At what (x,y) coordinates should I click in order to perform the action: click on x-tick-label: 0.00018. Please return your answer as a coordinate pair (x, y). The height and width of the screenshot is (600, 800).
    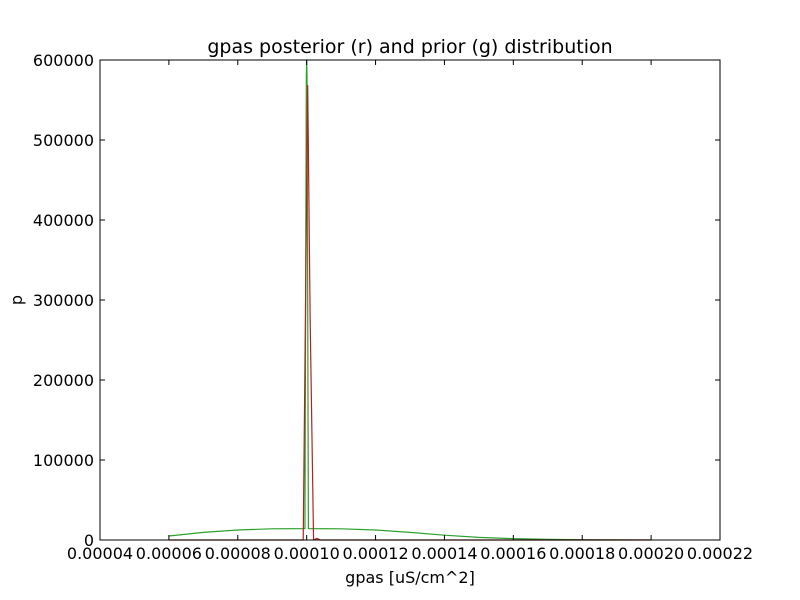
    Looking at the image, I should click on (582, 553).